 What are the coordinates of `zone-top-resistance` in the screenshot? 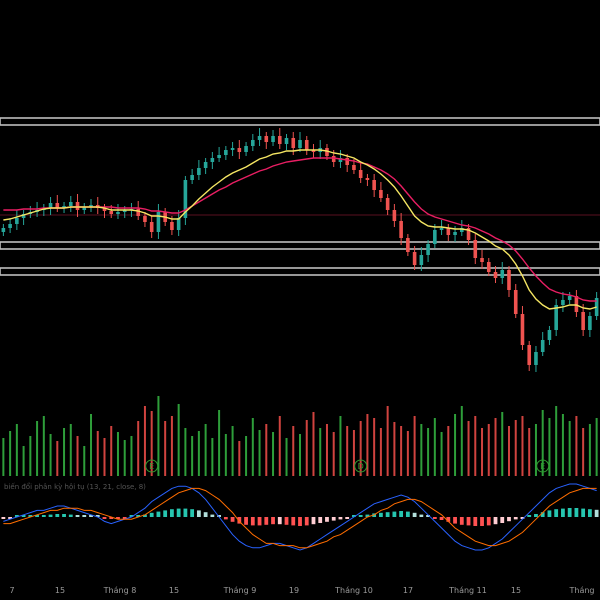 It's located at (300, 121).